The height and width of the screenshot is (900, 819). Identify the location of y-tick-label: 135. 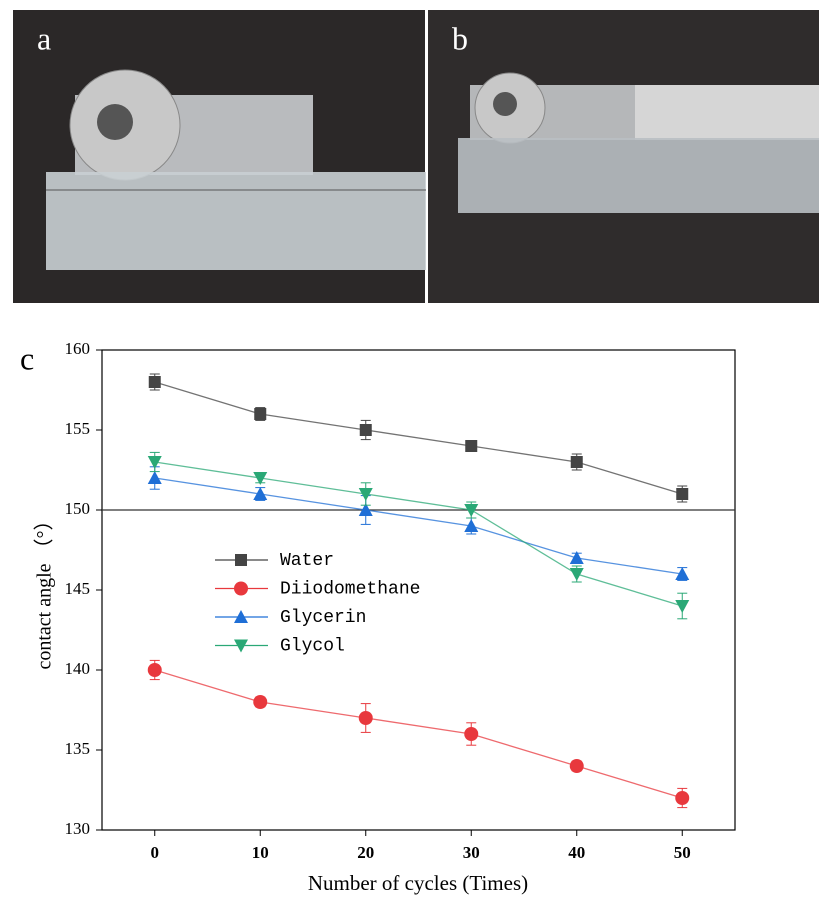
(78, 748).